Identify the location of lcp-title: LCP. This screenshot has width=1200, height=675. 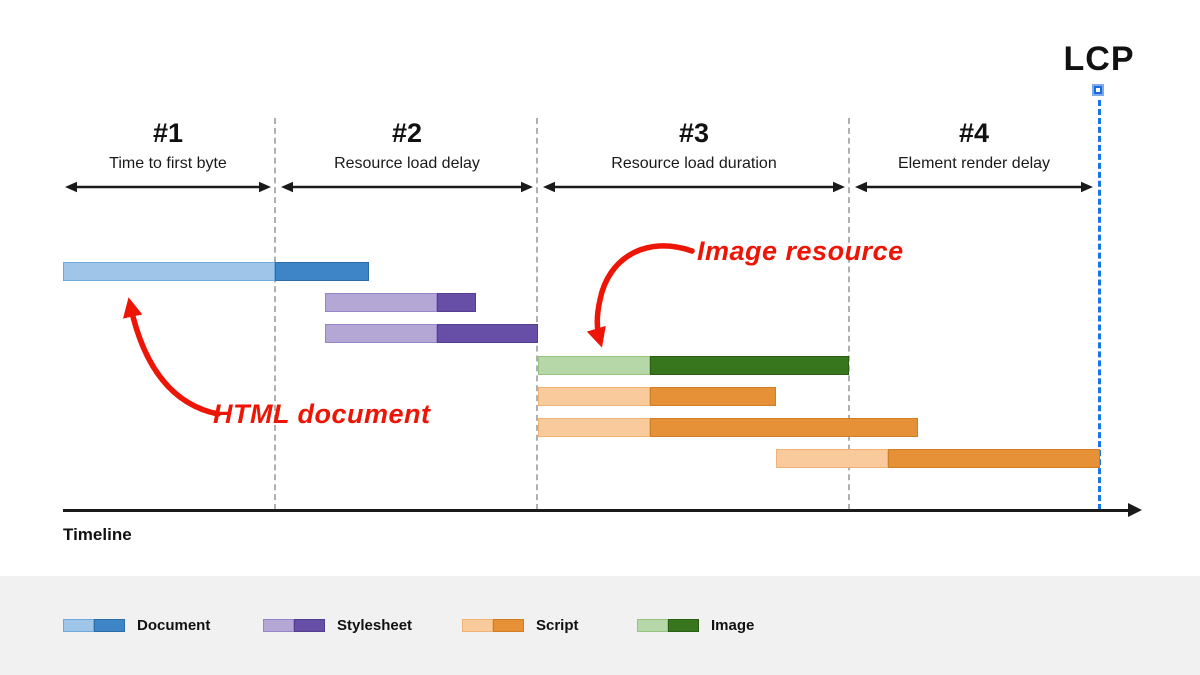
(1099, 59).